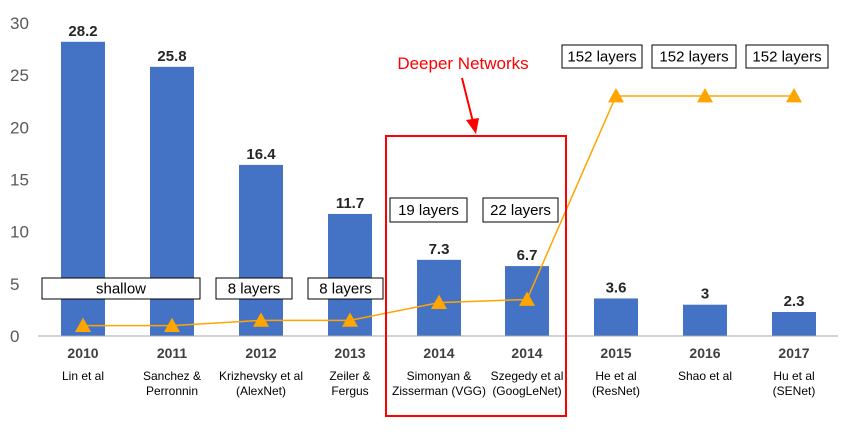  Describe the element at coordinates (527, 255) in the screenshot. I see `value-label: 6.7` at that location.